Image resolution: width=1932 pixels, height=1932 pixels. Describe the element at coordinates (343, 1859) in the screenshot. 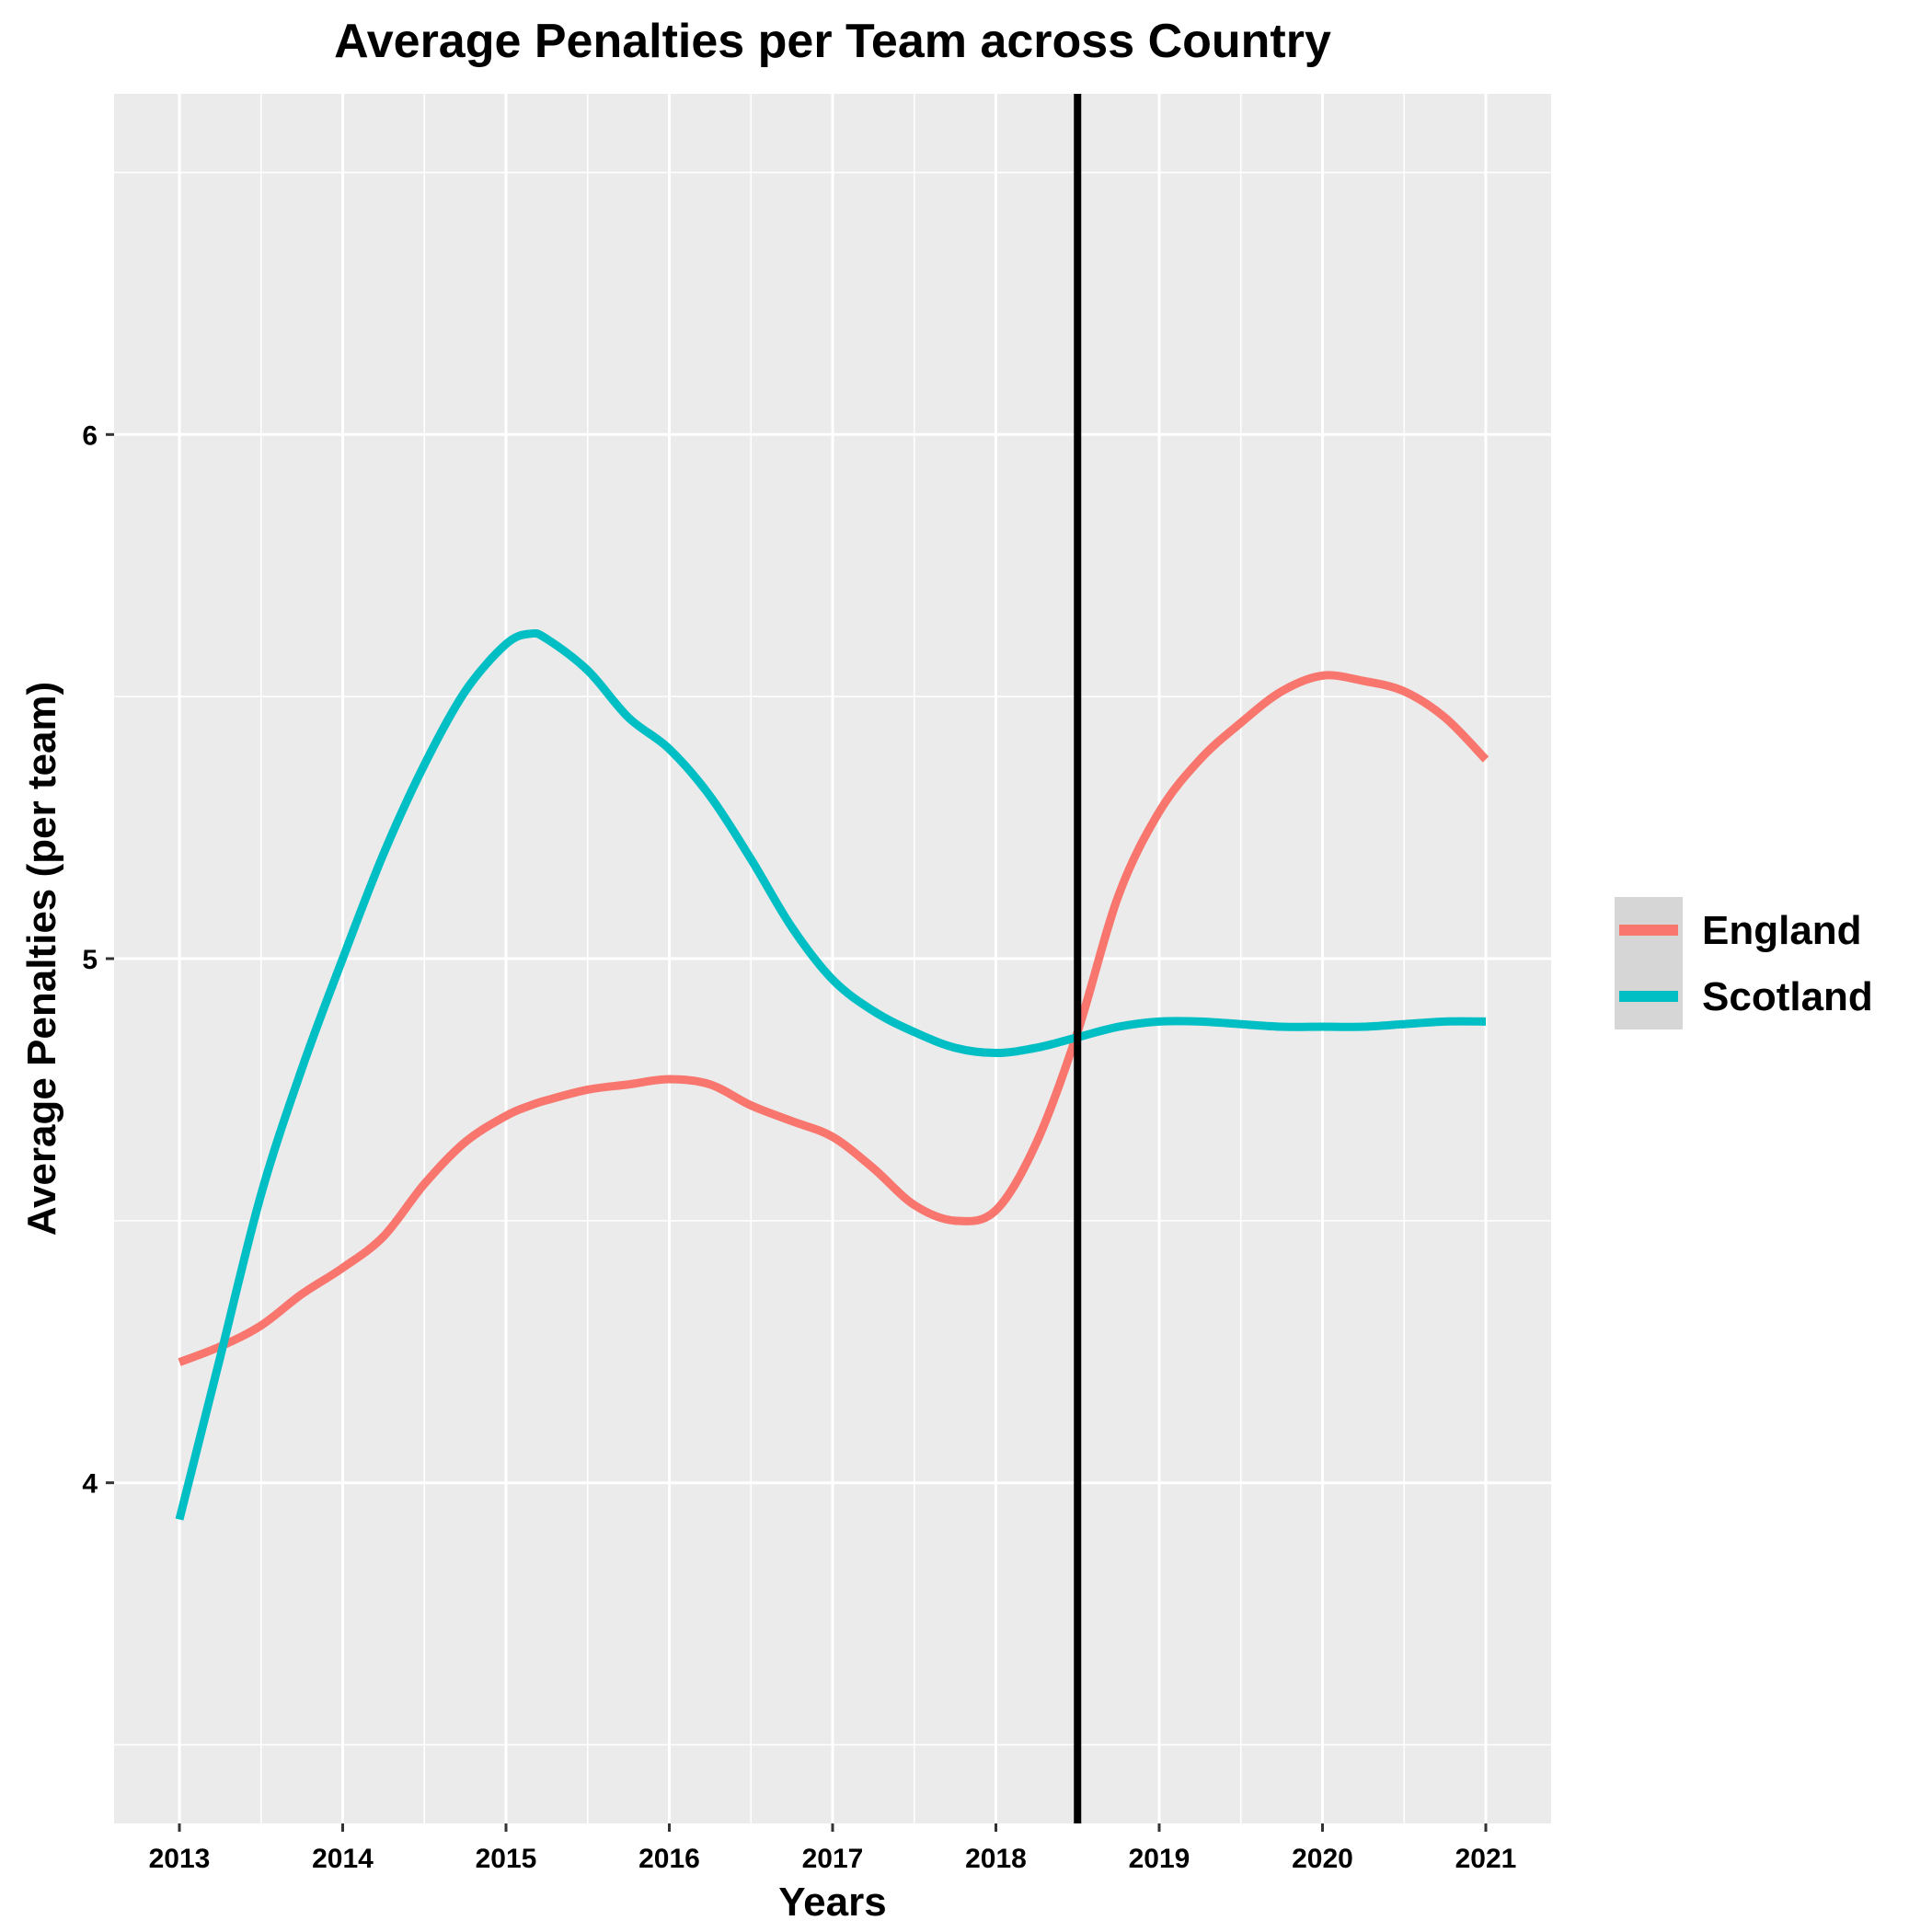

I see `x-tick-label: 2014` at that location.